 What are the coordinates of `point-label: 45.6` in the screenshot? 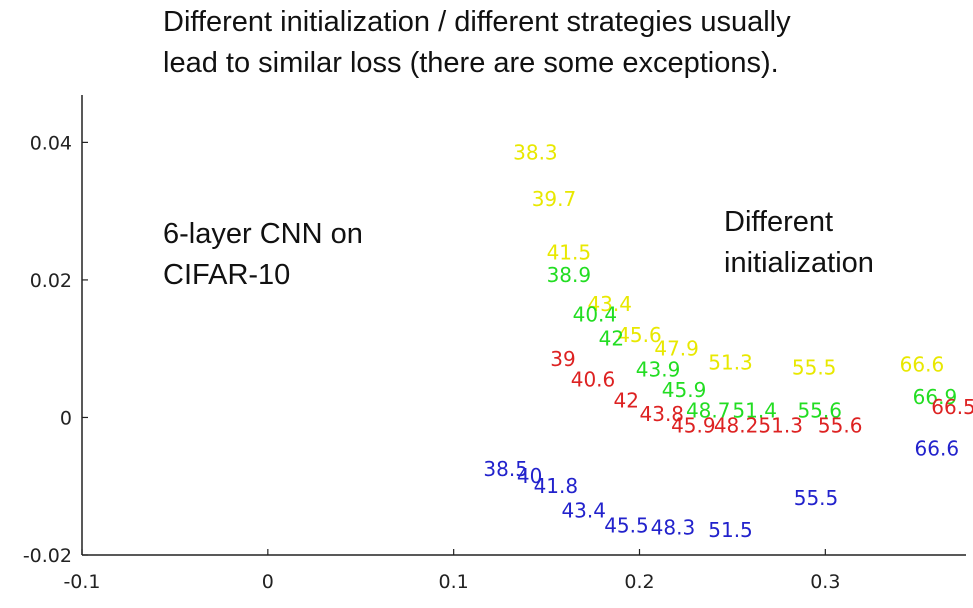 It's located at (639, 335).